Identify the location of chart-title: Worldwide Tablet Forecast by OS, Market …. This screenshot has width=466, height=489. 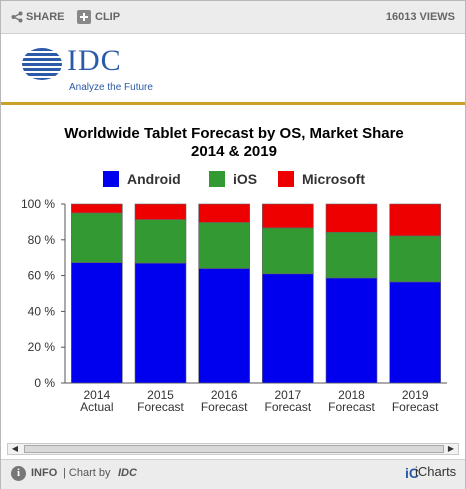
(234, 133).